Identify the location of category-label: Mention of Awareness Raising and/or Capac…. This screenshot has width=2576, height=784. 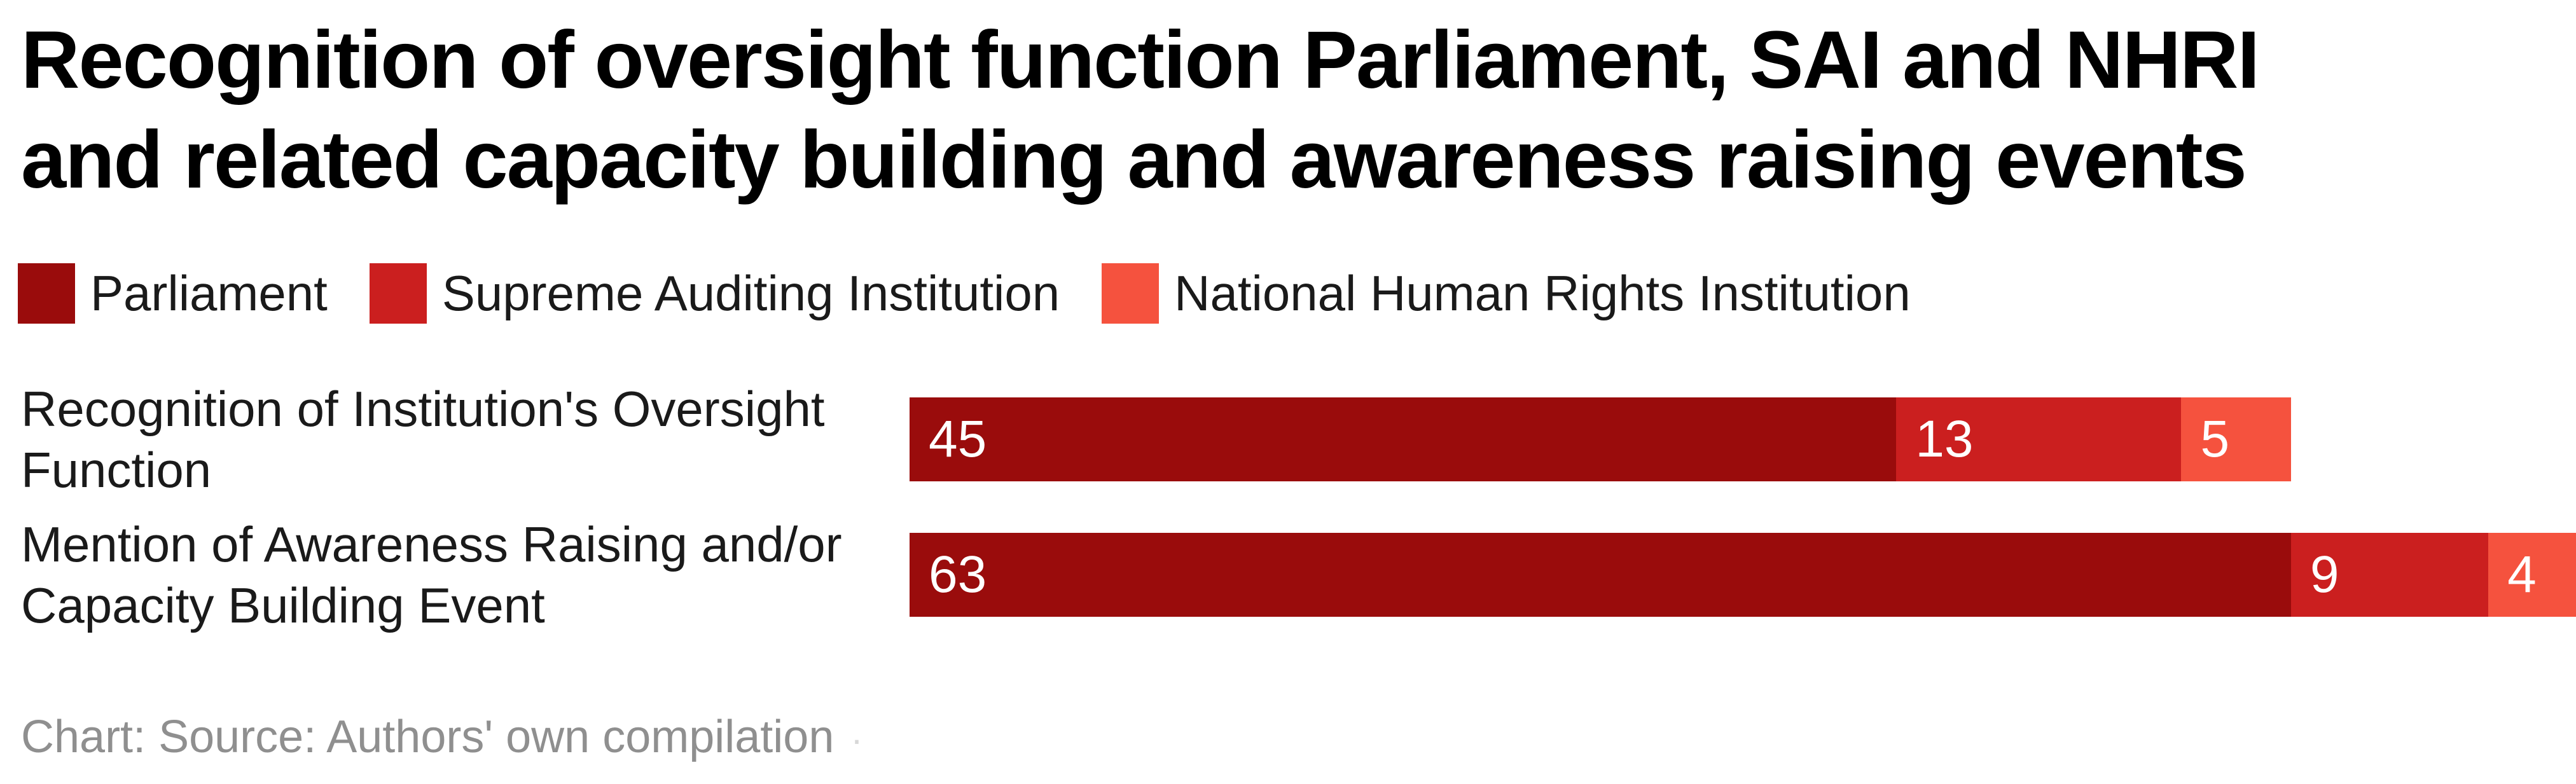
(465, 574).